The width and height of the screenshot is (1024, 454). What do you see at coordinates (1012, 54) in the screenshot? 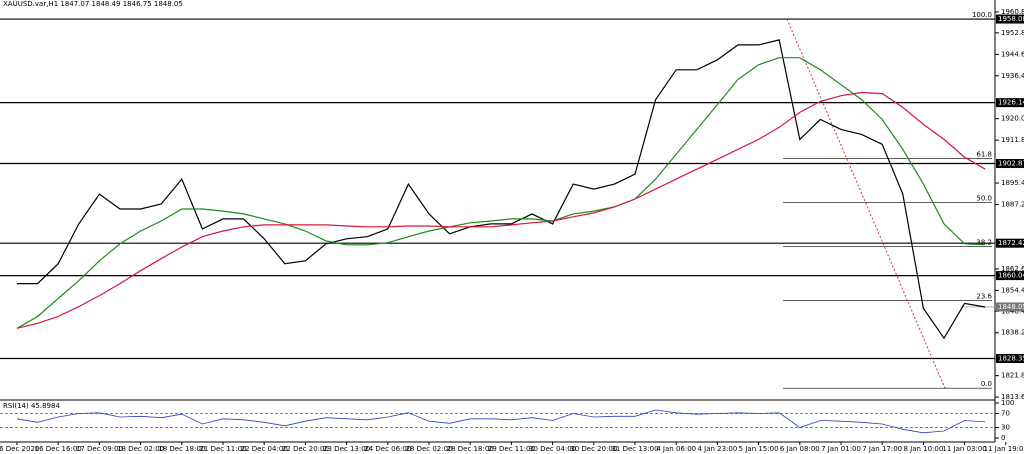
I see `y-tick-label: 1944.60` at bounding box center [1012, 54].